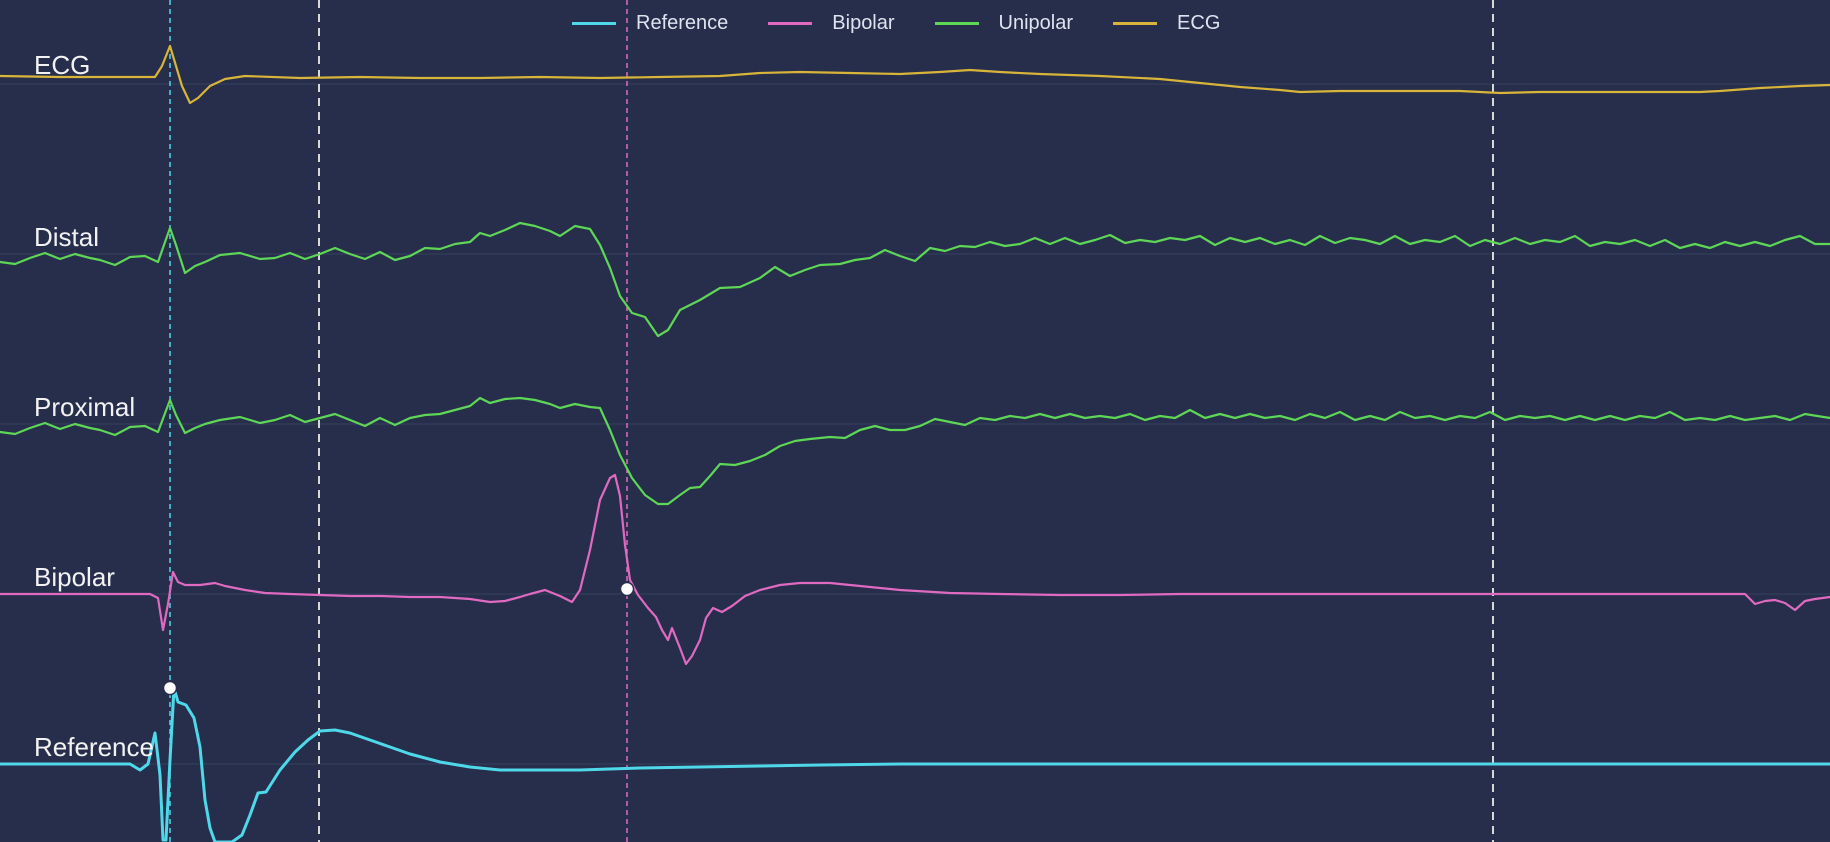 This screenshot has height=842, width=1830. Describe the element at coordinates (94, 747) in the screenshot. I see `channel-label-reference: Reference` at that location.